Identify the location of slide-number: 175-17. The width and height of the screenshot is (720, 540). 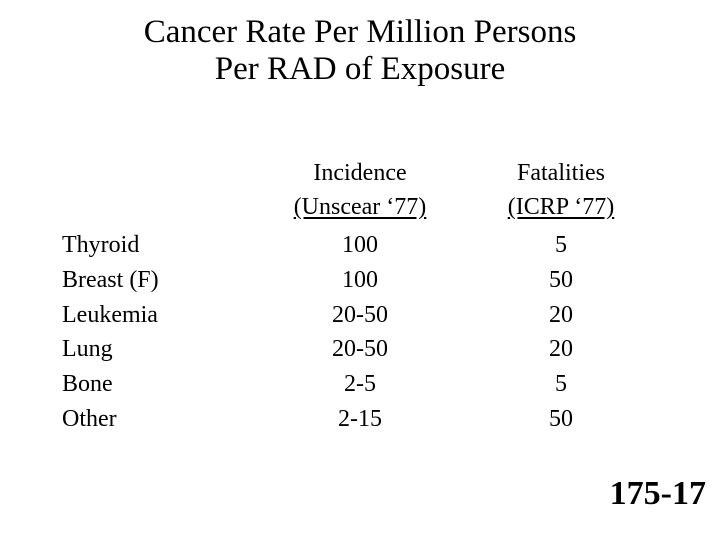
(657, 493).